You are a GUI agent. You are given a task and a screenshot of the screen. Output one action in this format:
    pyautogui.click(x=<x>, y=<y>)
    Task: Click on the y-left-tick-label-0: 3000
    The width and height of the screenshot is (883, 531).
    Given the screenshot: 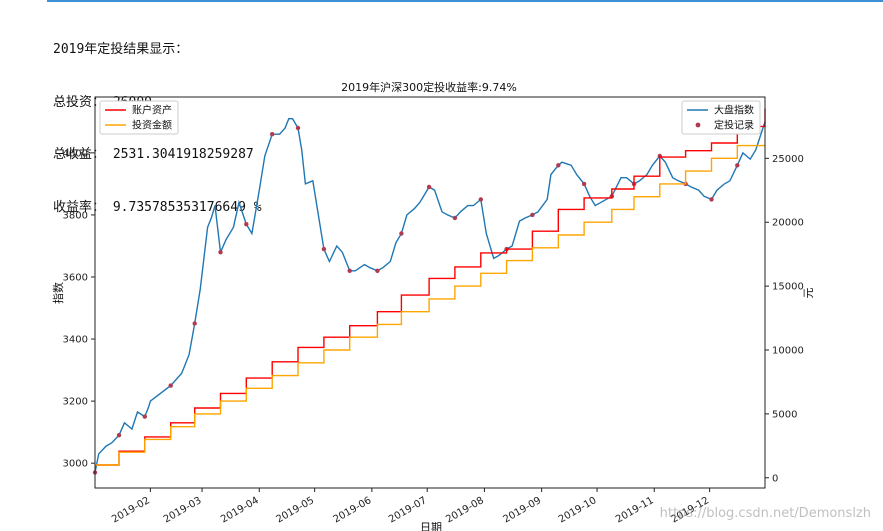 What is the action you would take?
    pyautogui.click(x=75, y=464)
    